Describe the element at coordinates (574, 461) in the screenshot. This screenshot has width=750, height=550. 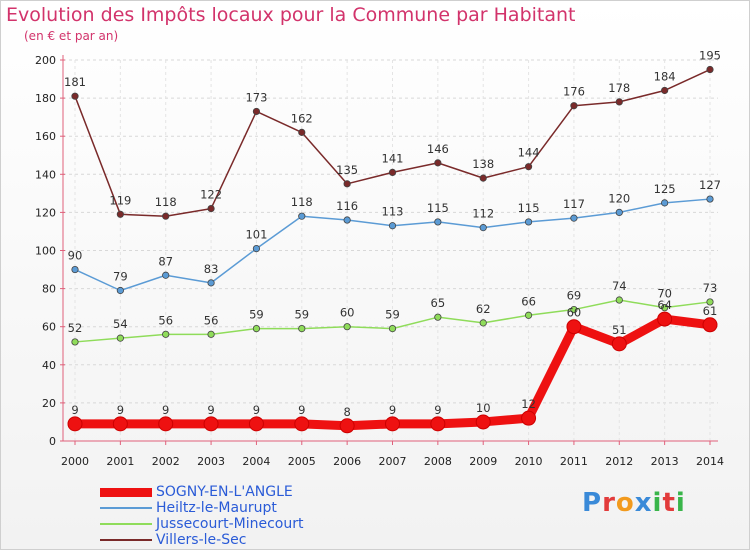
I see `x-tick-label: 2011` at that location.